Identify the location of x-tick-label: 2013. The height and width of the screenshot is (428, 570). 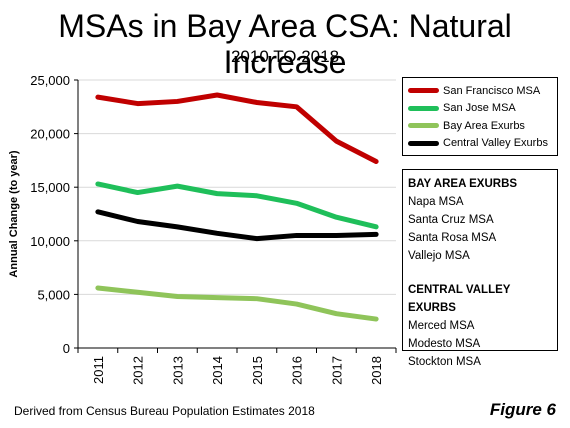
(177, 370).